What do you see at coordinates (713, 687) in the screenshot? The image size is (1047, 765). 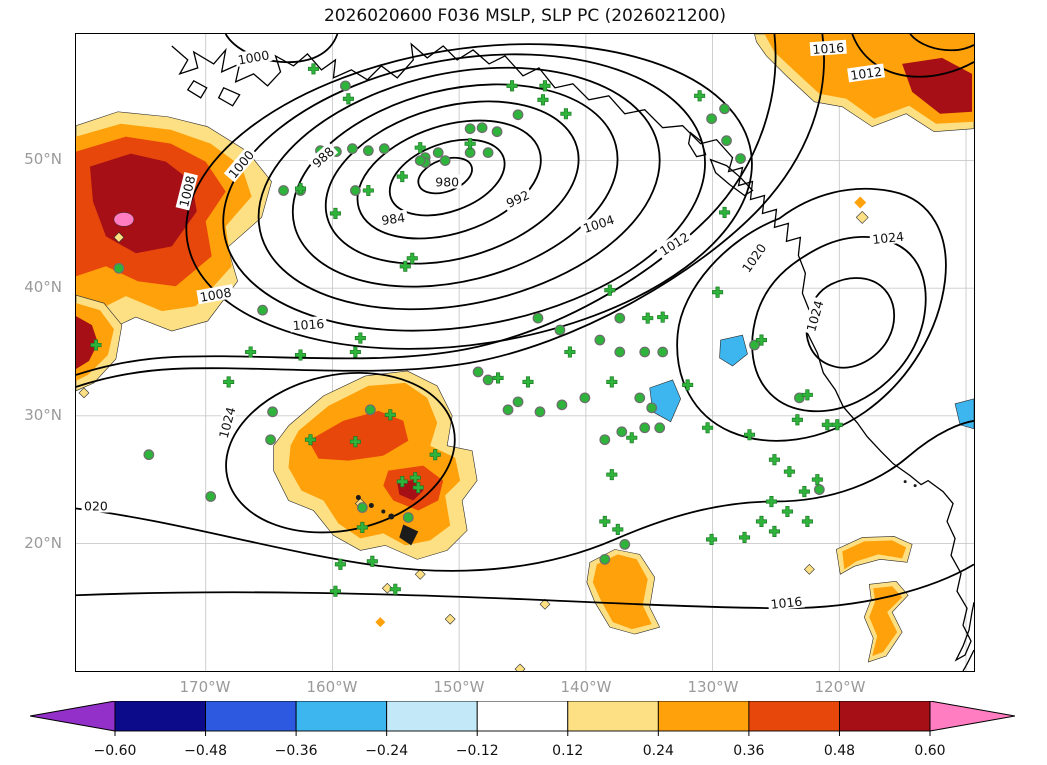 I see `lon-tick-130W: 130°W` at bounding box center [713, 687].